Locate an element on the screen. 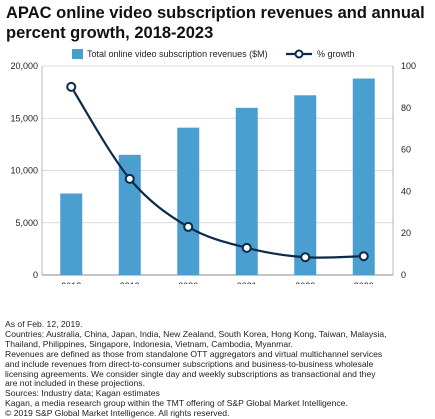 This screenshot has height=419, width=435. legend-bar-swatch is located at coordinates (77, 54).